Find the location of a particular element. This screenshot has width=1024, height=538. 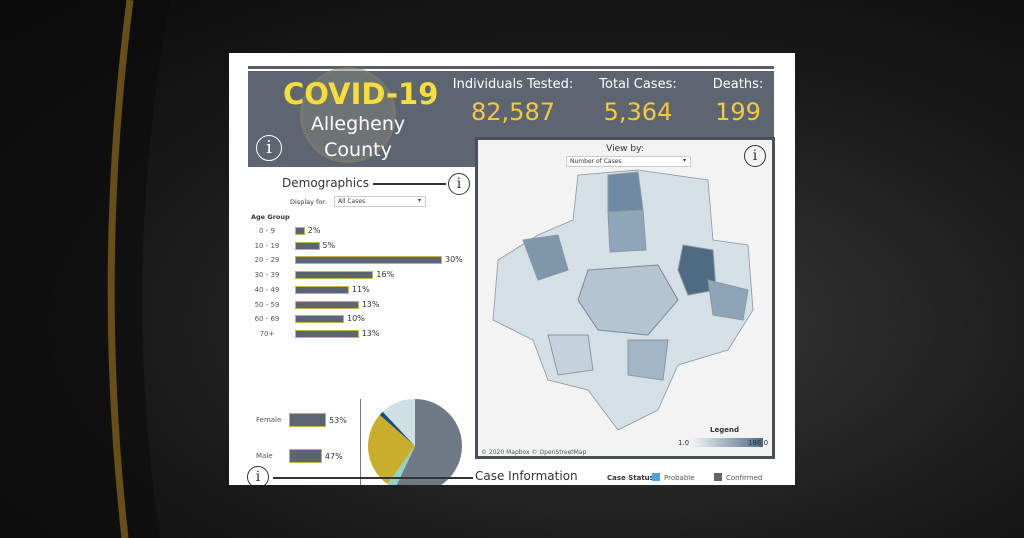

demographics-title: Demographics is located at coordinates (325, 183).